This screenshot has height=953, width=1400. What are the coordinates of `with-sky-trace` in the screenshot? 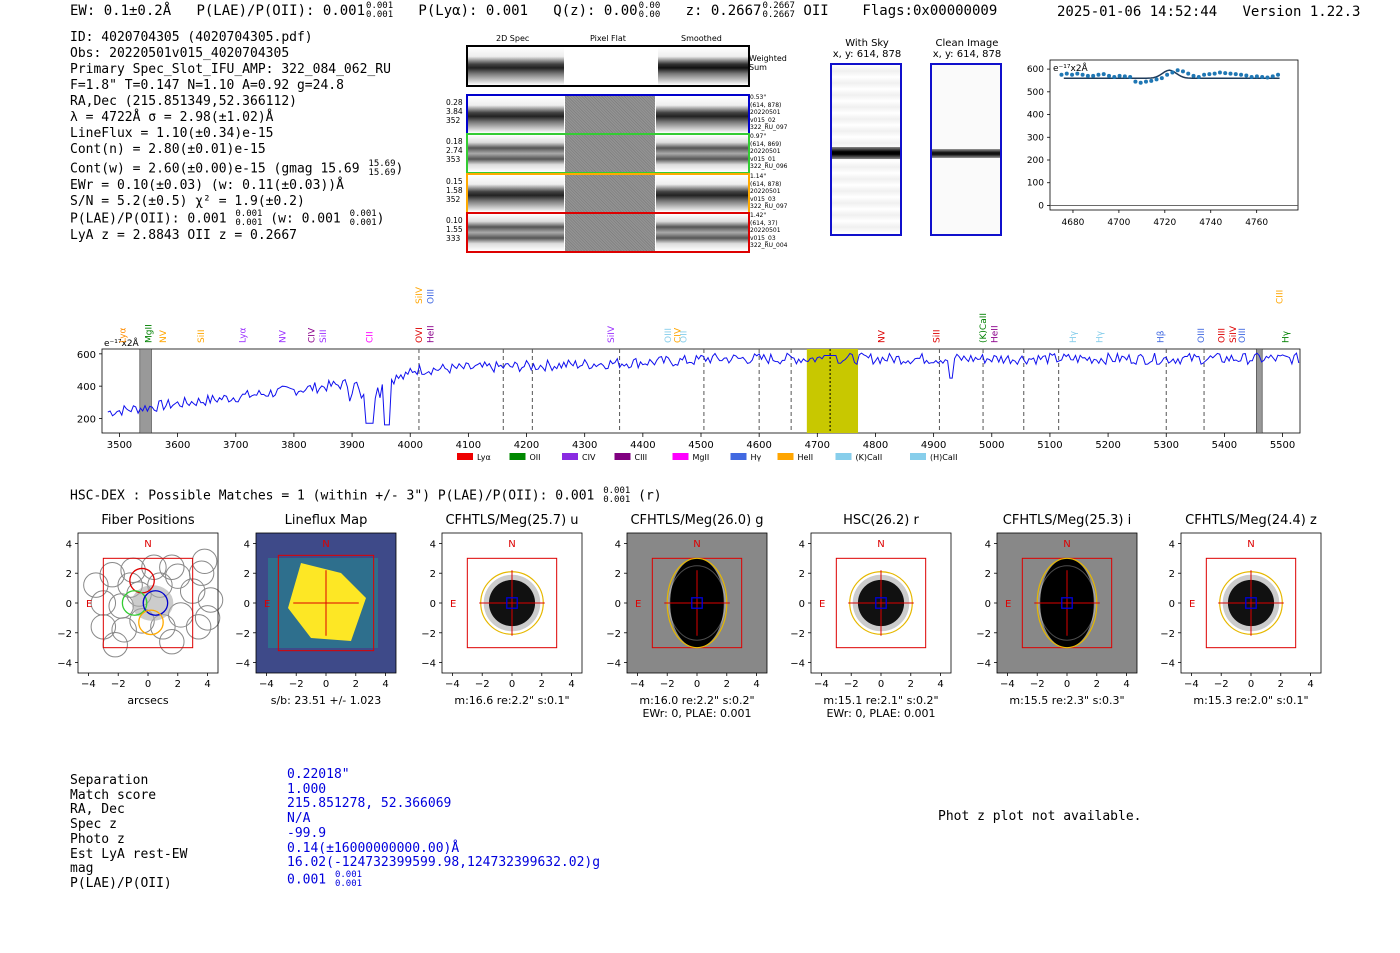 It's located at (866, 153).